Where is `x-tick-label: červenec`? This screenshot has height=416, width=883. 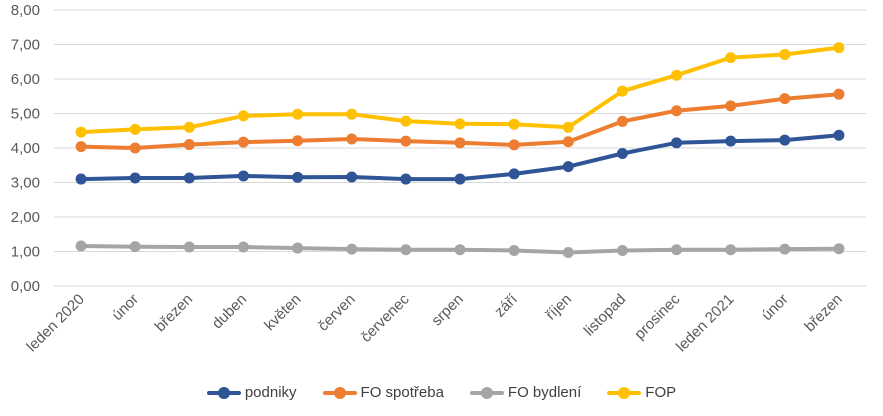
x-tick-label: červenec is located at coordinates (385, 317).